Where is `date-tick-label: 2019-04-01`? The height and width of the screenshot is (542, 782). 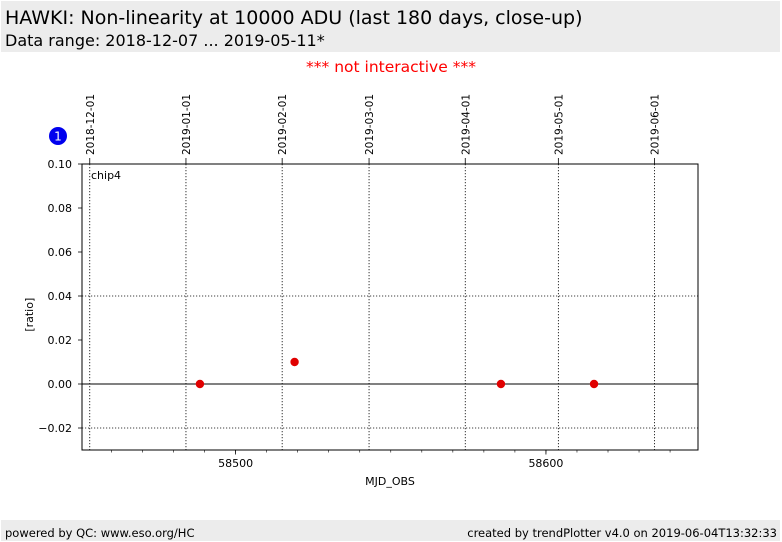 date-tick-label: 2019-04-01 is located at coordinates (466, 124).